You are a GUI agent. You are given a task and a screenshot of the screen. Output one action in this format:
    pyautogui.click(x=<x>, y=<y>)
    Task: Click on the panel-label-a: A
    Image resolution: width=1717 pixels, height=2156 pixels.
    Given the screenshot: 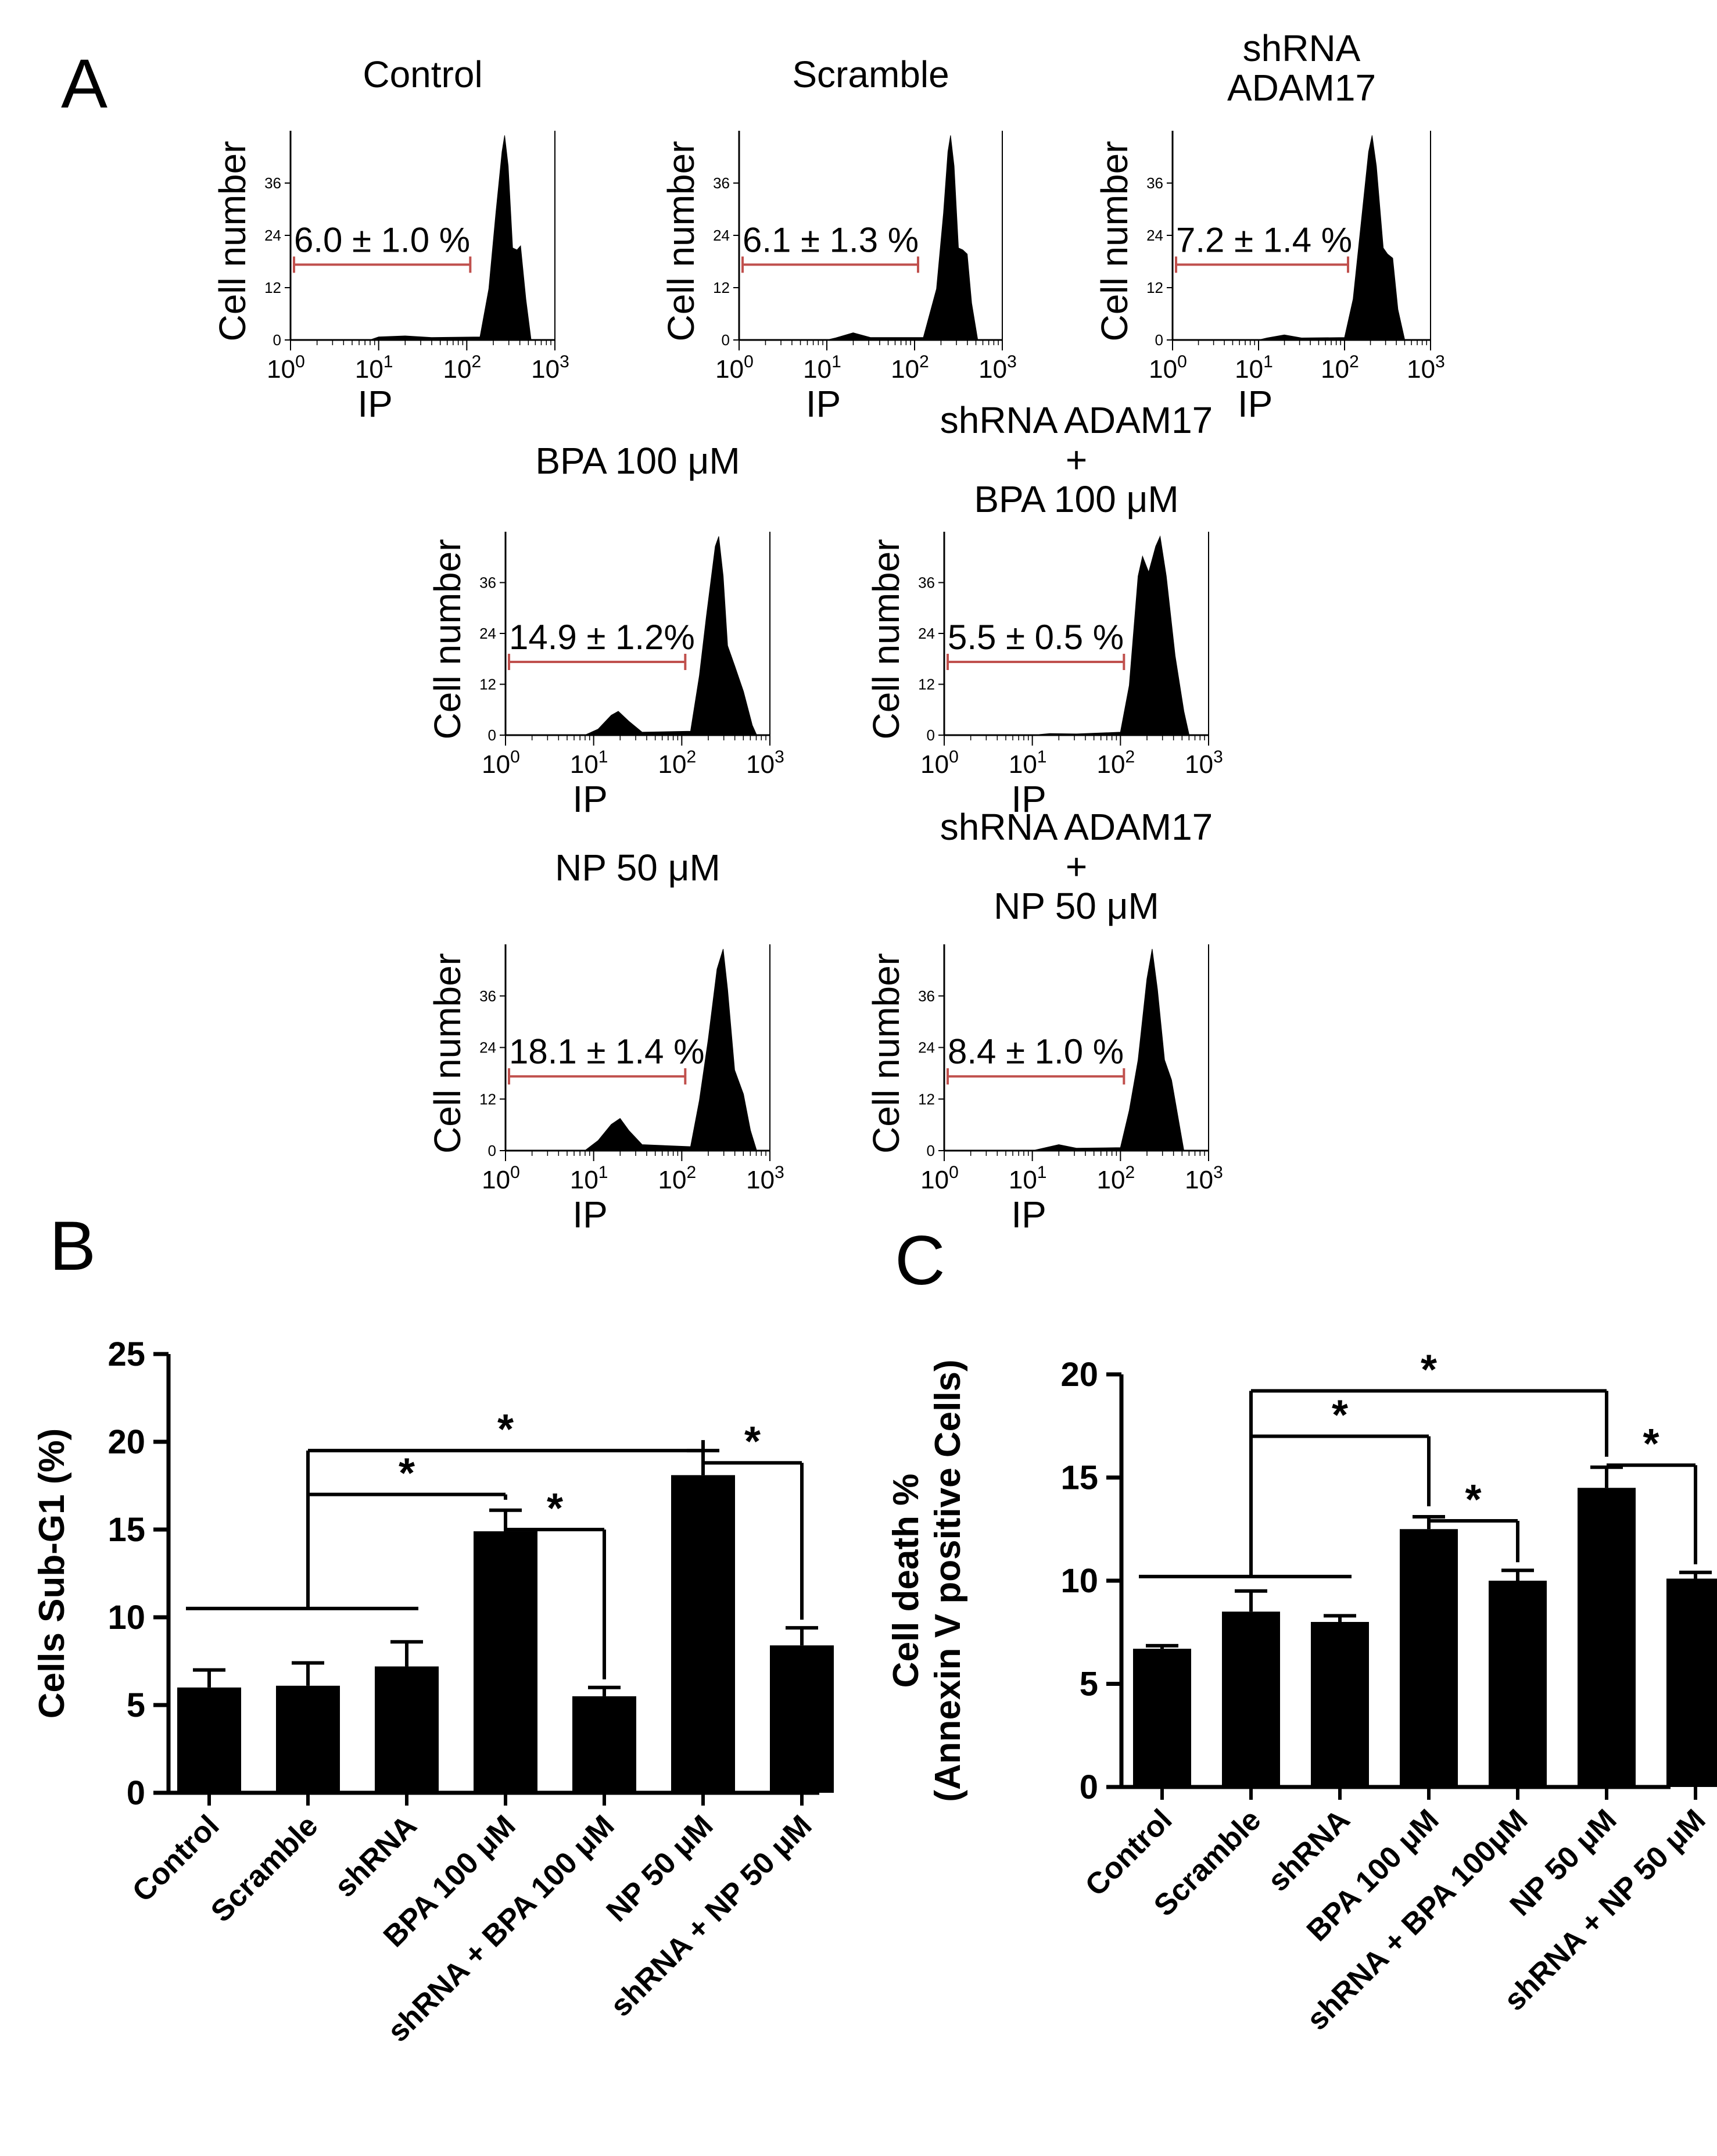 What is the action you would take?
    pyautogui.click(x=84, y=84)
    